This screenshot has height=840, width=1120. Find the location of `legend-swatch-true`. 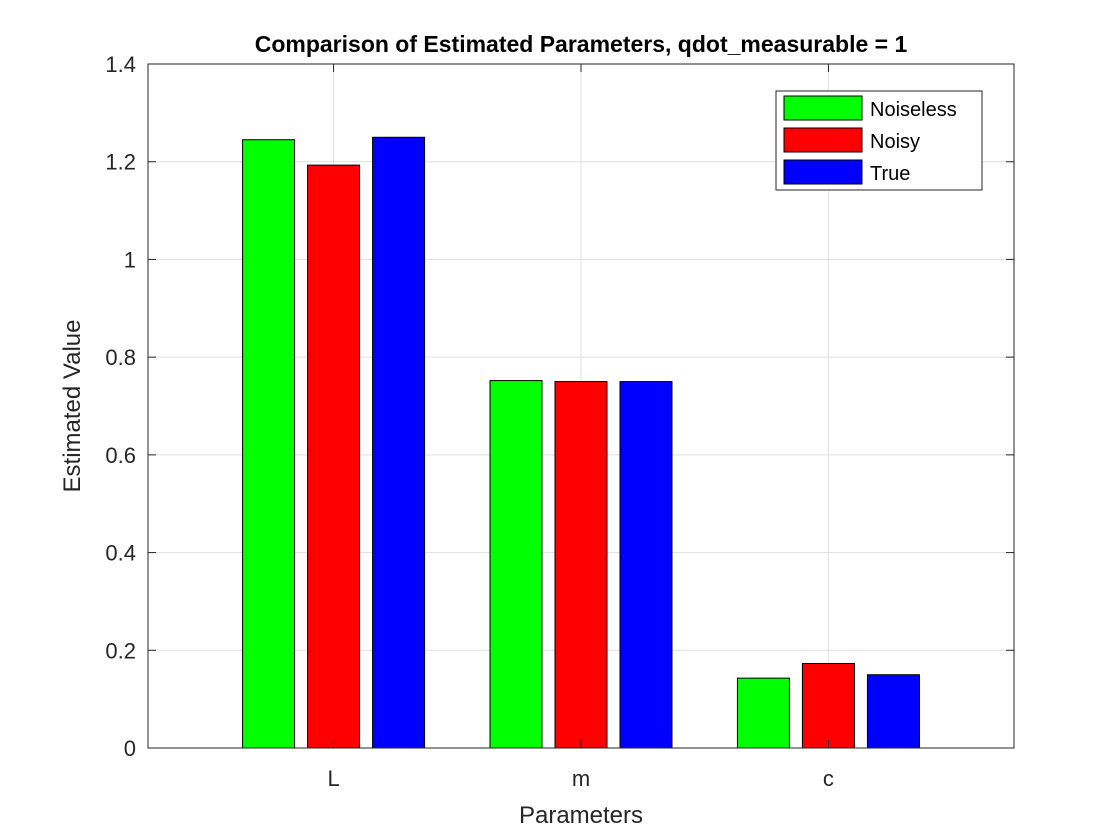

legend-swatch-true is located at coordinates (823, 172).